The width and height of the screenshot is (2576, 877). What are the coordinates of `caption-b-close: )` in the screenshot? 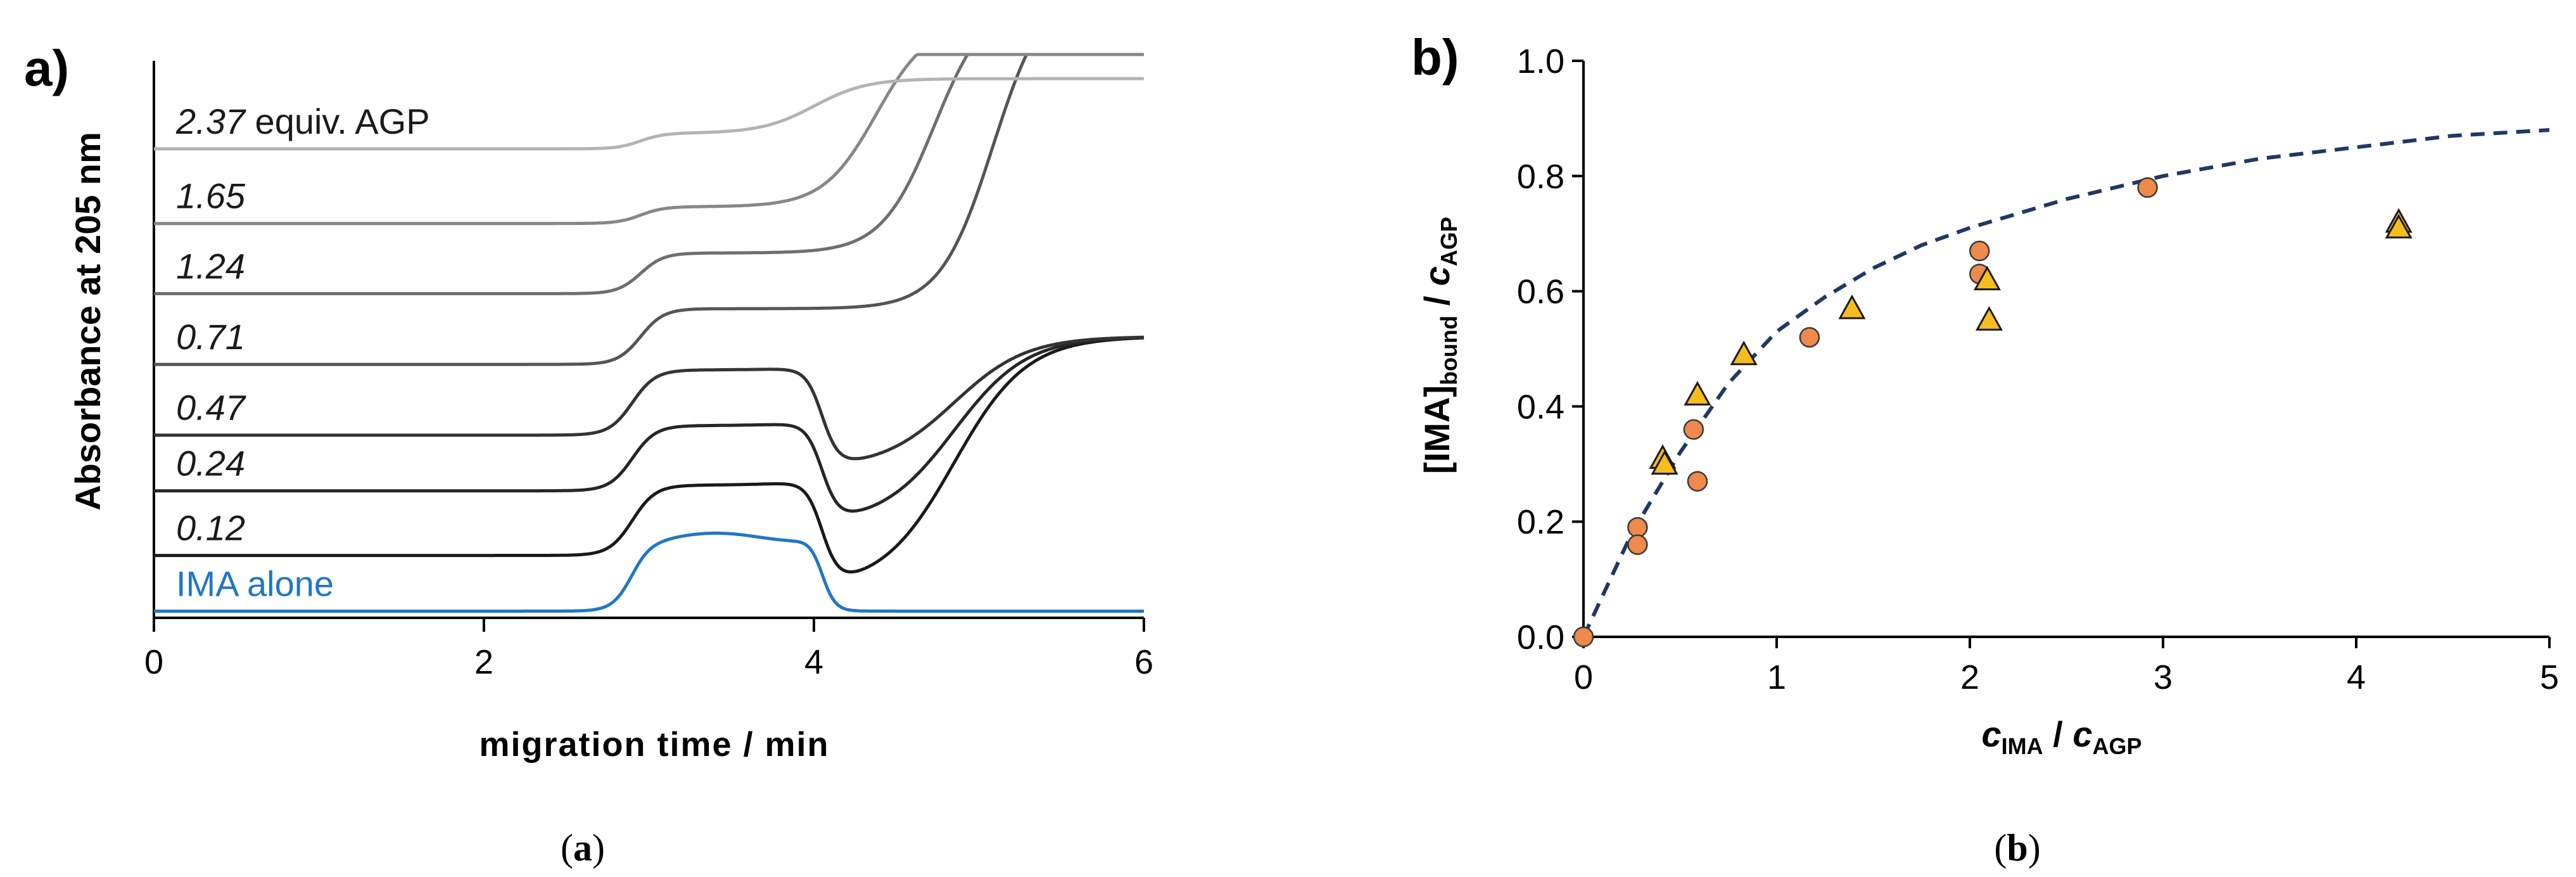 It's located at (2035, 848).